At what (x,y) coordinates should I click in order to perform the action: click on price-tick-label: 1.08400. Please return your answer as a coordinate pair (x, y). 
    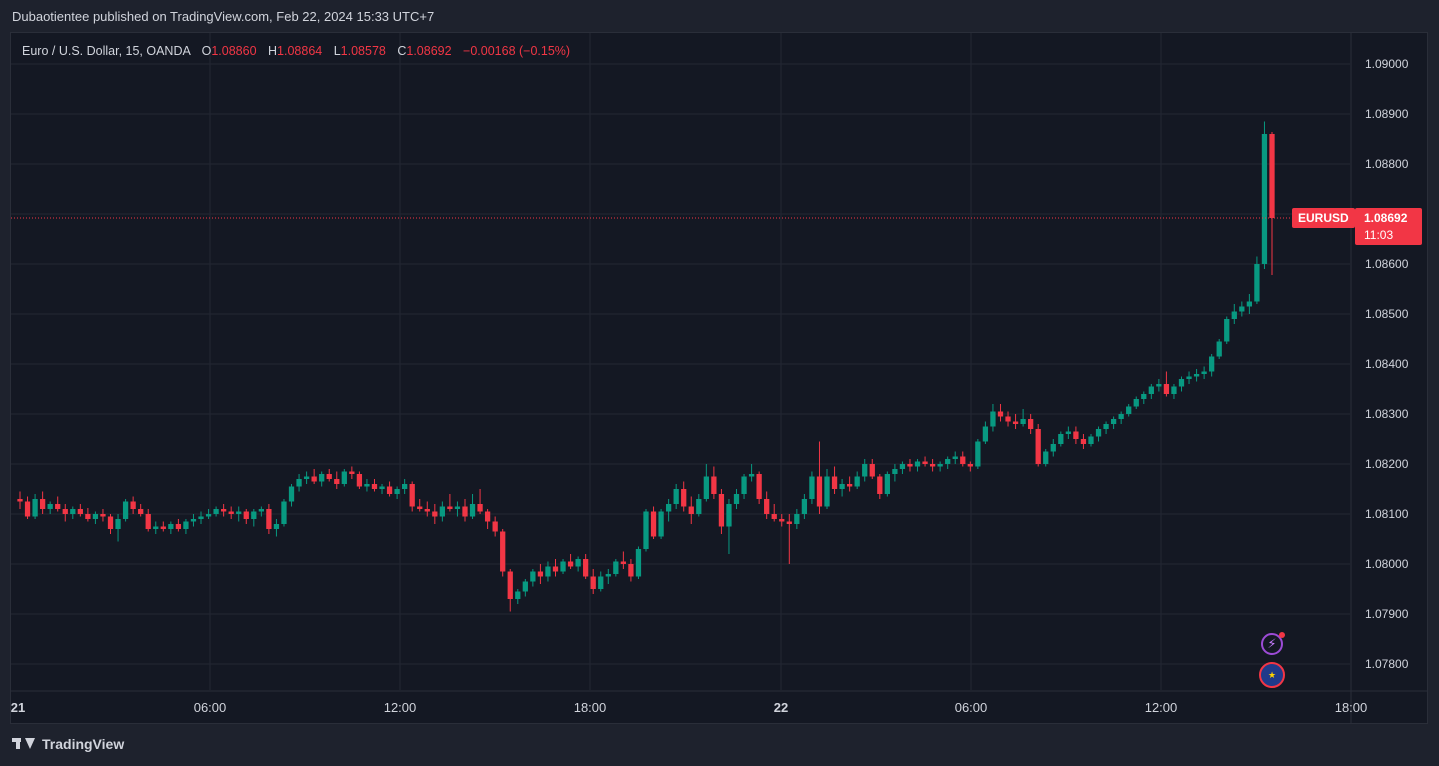
    Looking at the image, I should click on (1387, 364).